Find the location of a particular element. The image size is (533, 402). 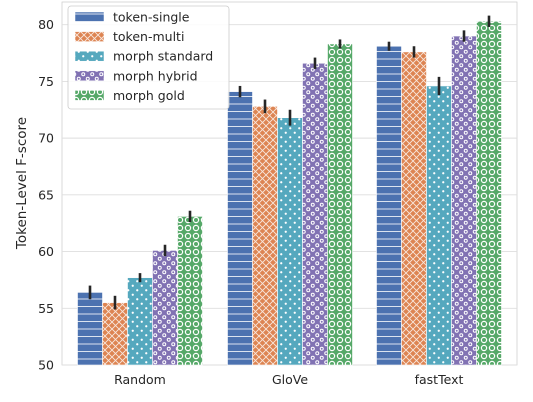

x-axis-ticks: Random GloVe fastText is located at coordinates (288, 379).